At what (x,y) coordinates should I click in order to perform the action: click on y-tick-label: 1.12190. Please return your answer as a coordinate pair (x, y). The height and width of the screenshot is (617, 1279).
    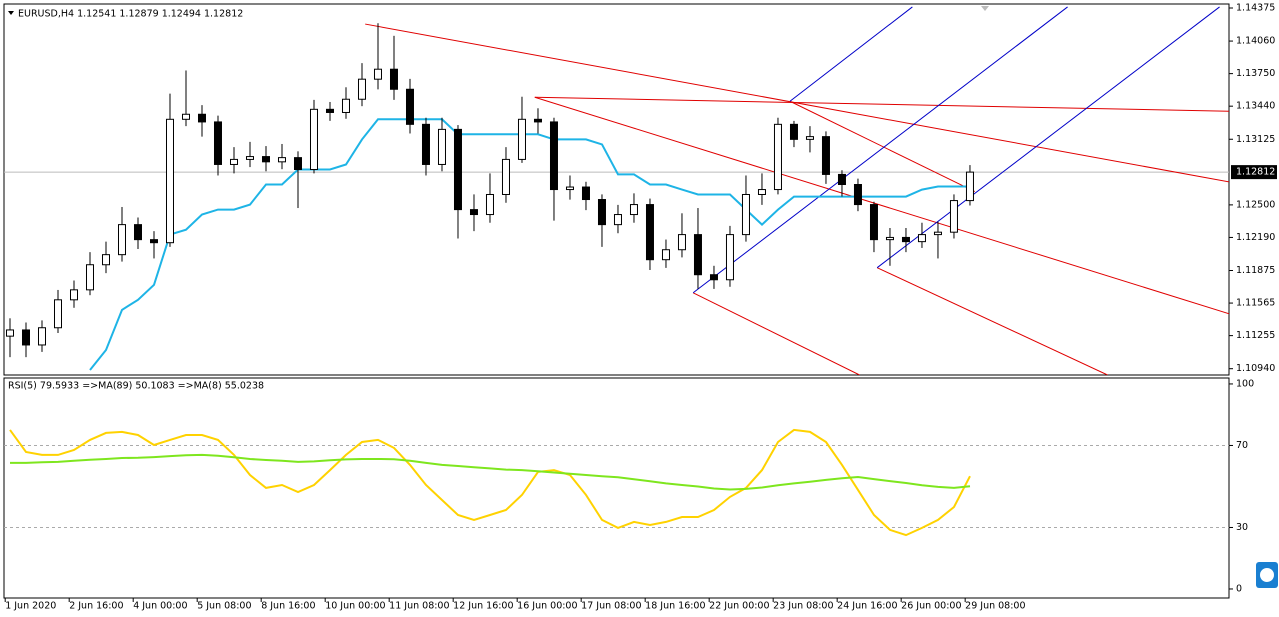
    Looking at the image, I should click on (1255, 237).